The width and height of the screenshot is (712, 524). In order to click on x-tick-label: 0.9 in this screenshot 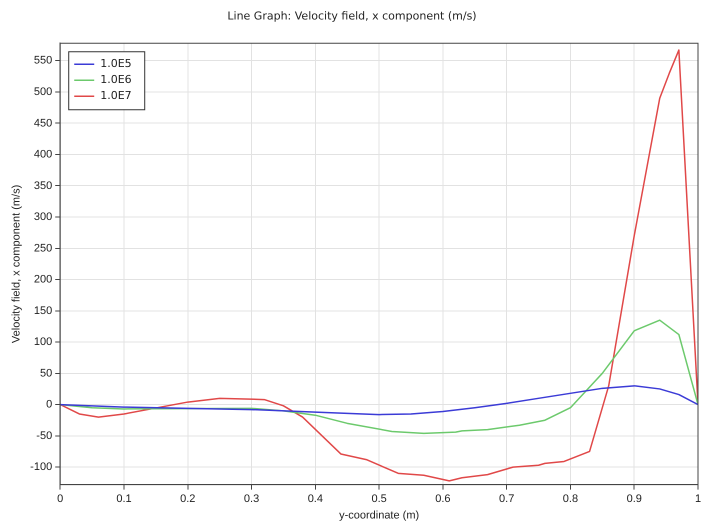, I will do `click(634, 499)`.